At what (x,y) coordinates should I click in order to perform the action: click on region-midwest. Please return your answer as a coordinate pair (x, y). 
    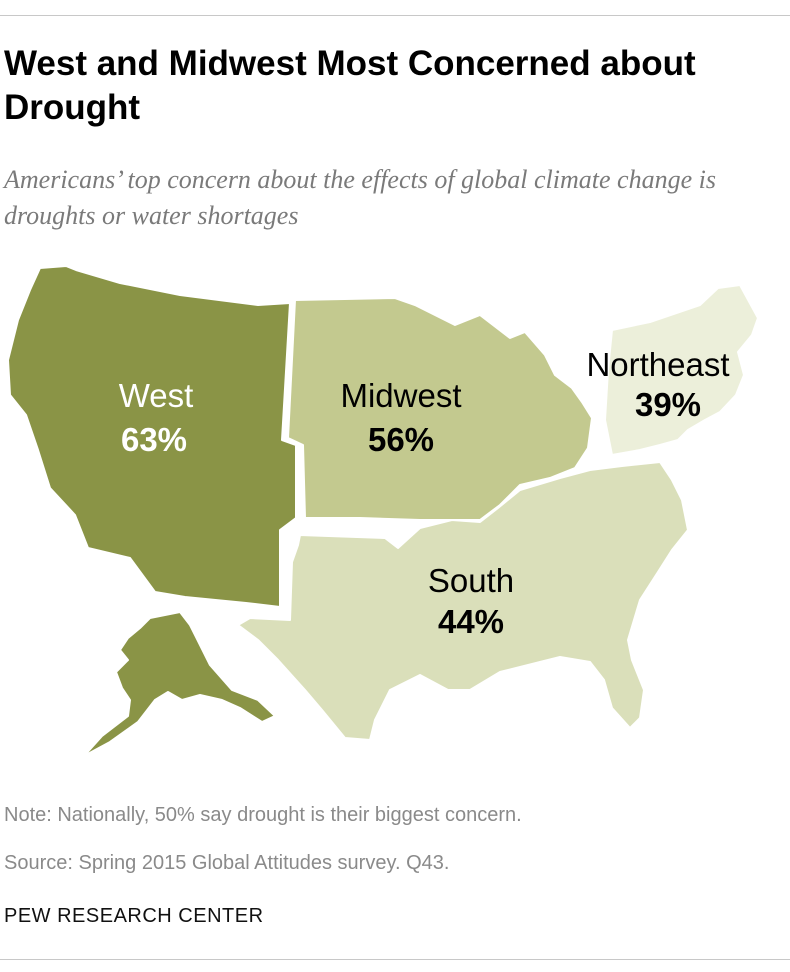
    Looking at the image, I should click on (440, 409).